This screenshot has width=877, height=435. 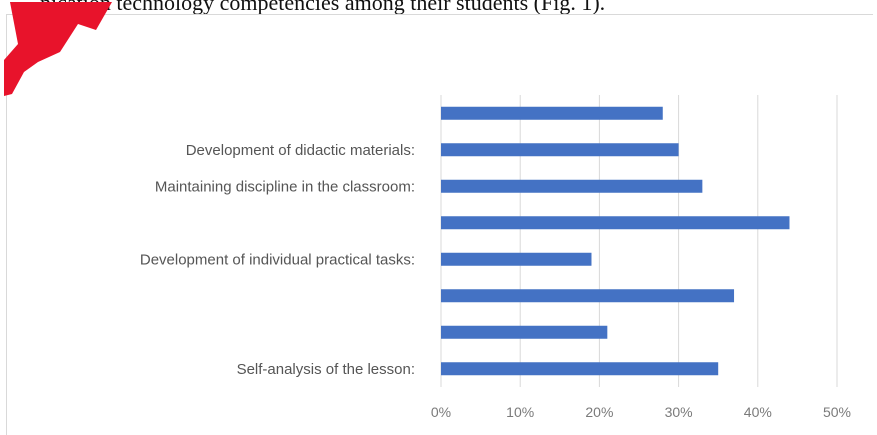 I want to click on x-tick-label: 10%, so click(x=520, y=412).